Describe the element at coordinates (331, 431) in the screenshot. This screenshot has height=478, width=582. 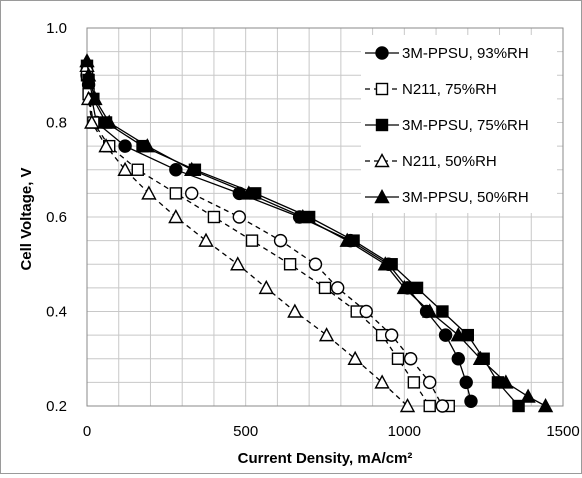
I see `x-tick-labels: 0 500 1000 1500` at that location.